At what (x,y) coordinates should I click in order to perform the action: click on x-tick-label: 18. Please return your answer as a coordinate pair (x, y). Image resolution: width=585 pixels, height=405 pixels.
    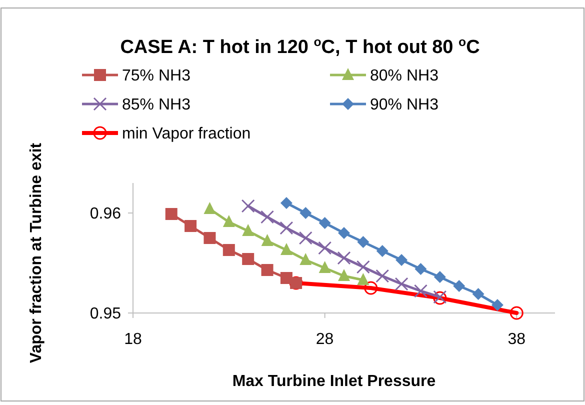
    Looking at the image, I should click on (133, 339).